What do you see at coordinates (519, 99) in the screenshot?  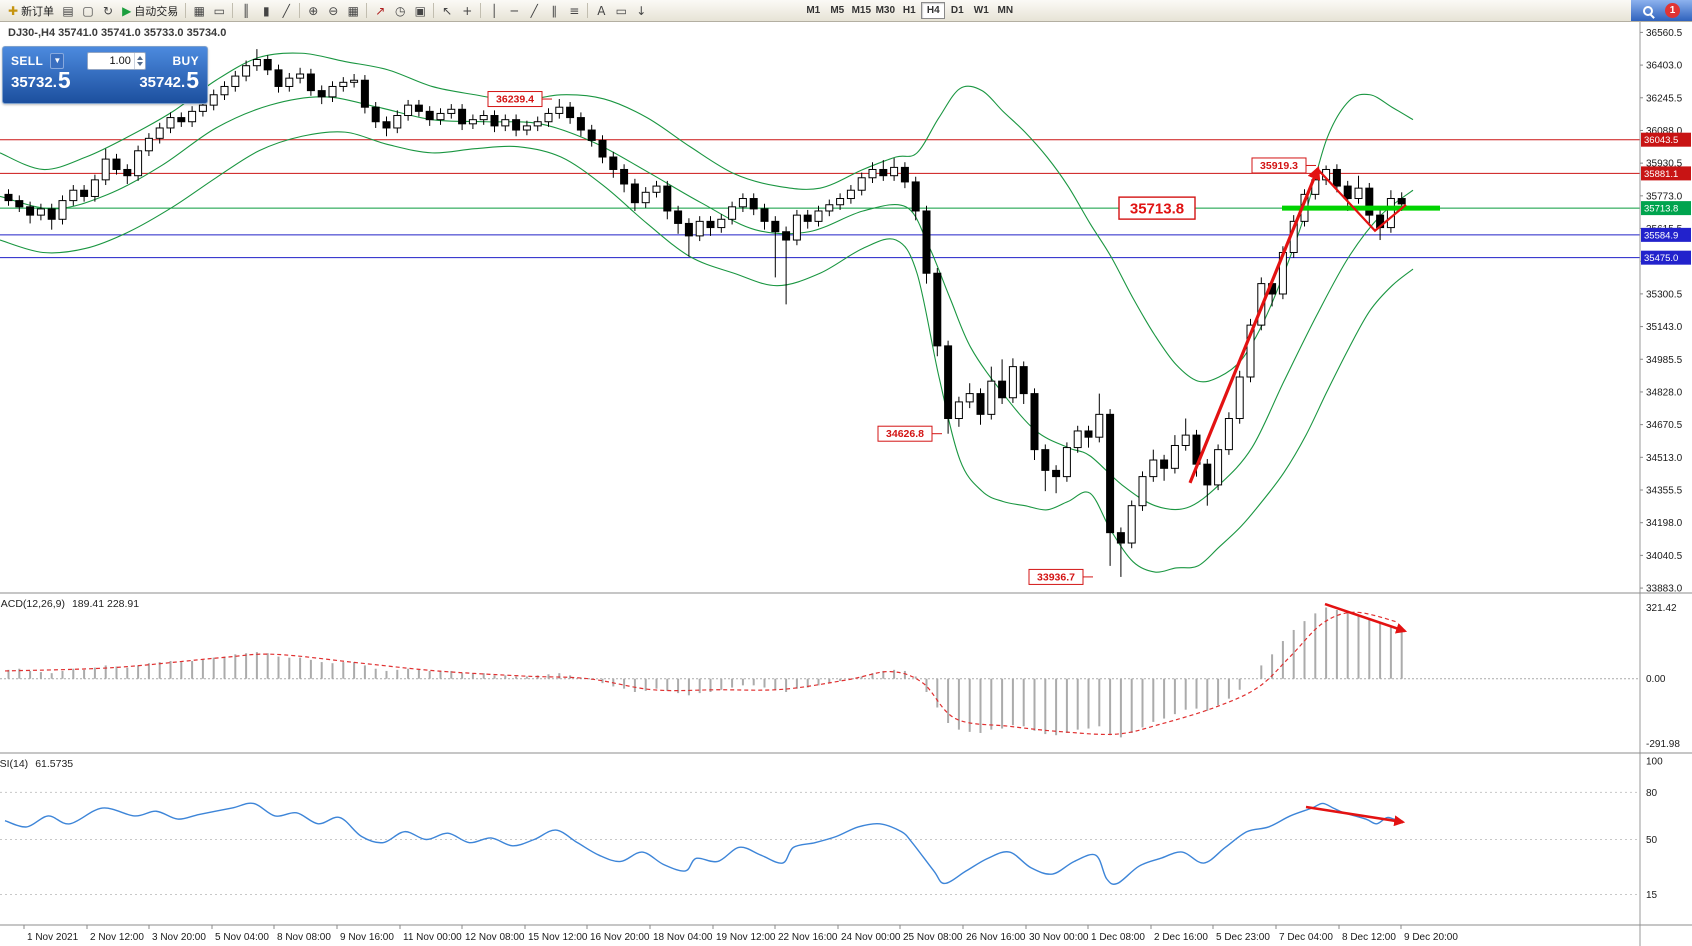 I see `price-callout-36239.4: 36239.4` at bounding box center [519, 99].